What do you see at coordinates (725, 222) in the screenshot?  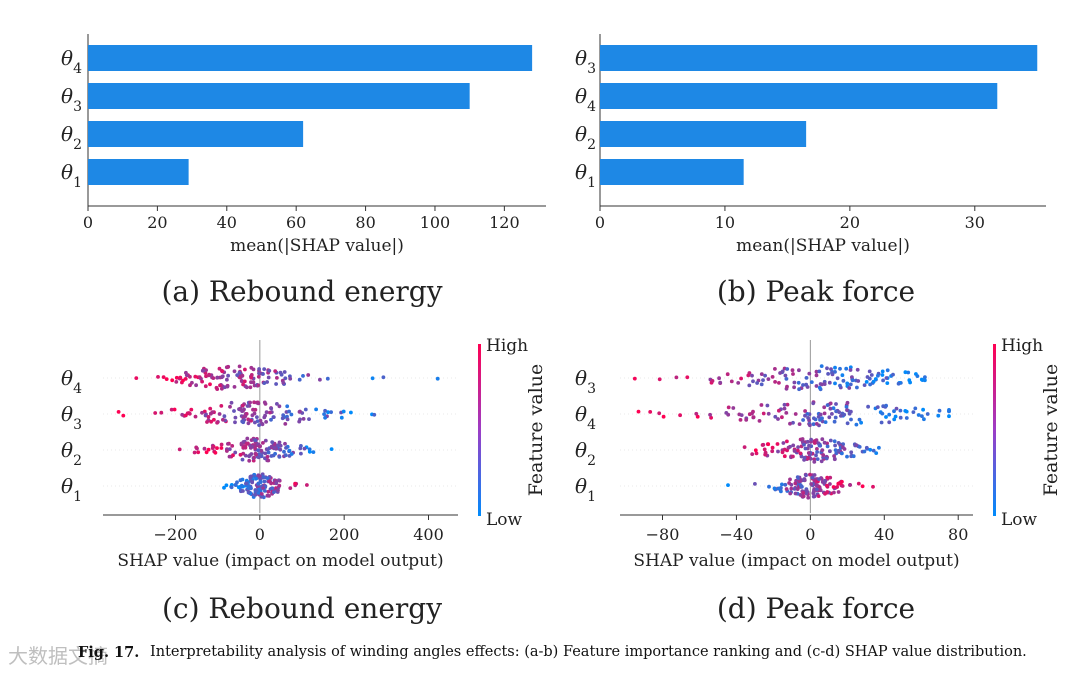 I see `x-tick-label: 10` at bounding box center [725, 222].